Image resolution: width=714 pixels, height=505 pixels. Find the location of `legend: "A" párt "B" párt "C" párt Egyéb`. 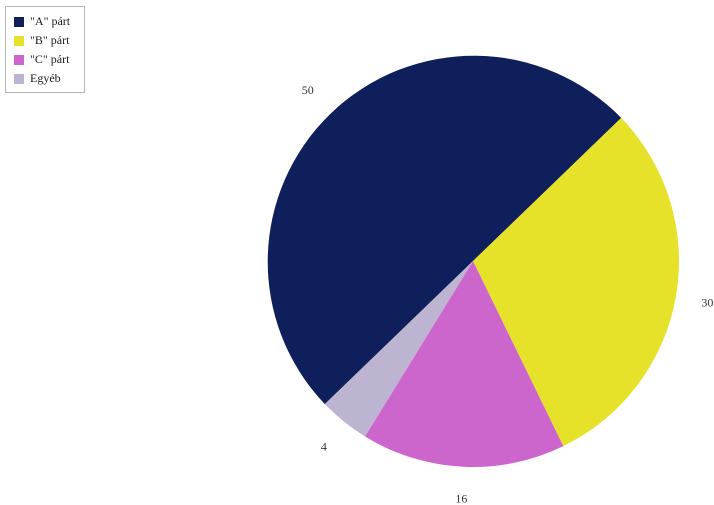

legend: "A" párt "B" párt "C" párt Egyéb is located at coordinates (45, 49).